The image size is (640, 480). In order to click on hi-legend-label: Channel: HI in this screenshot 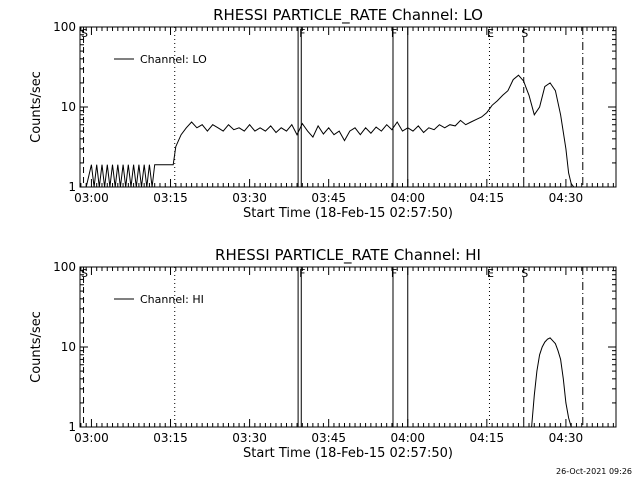, I will do `click(172, 299)`.